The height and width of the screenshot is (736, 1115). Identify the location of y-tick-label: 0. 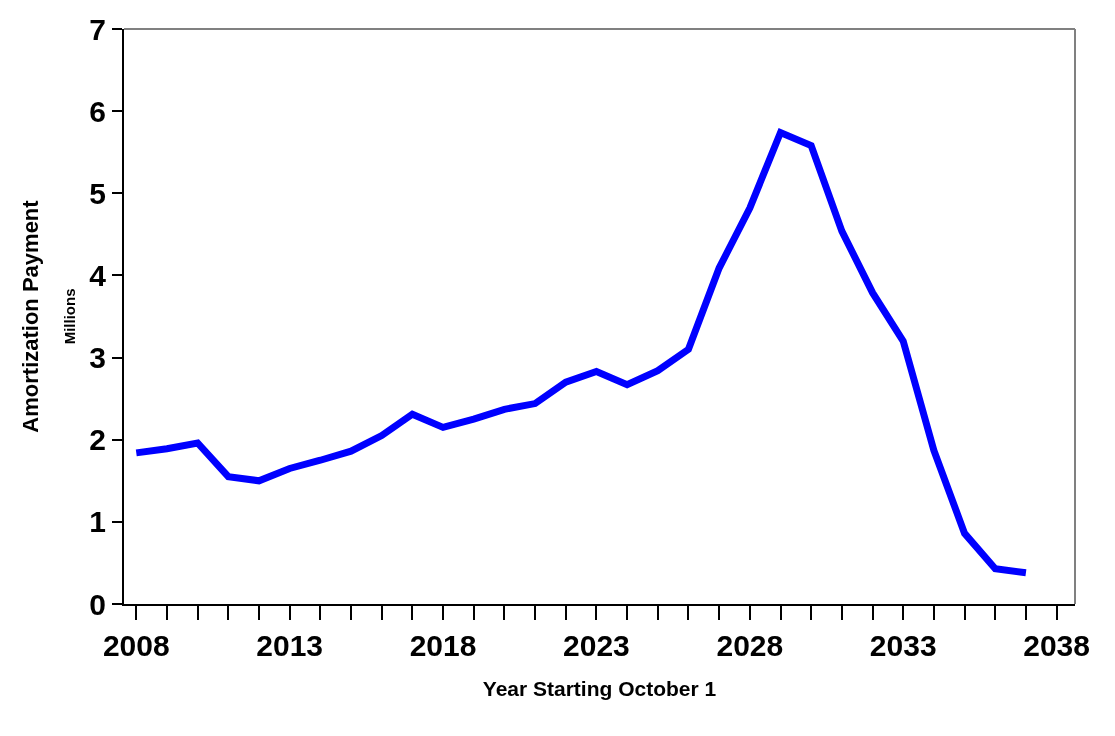
(97, 604).